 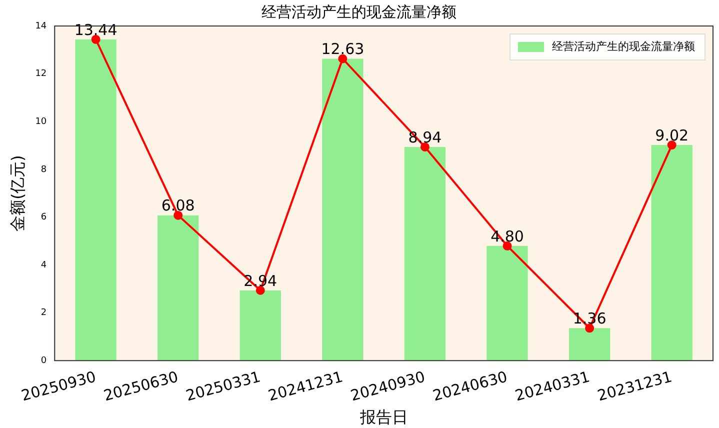 What do you see at coordinates (672, 135) in the screenshot?
I see `data-label: 9.02` at bounding box center [672, 135].